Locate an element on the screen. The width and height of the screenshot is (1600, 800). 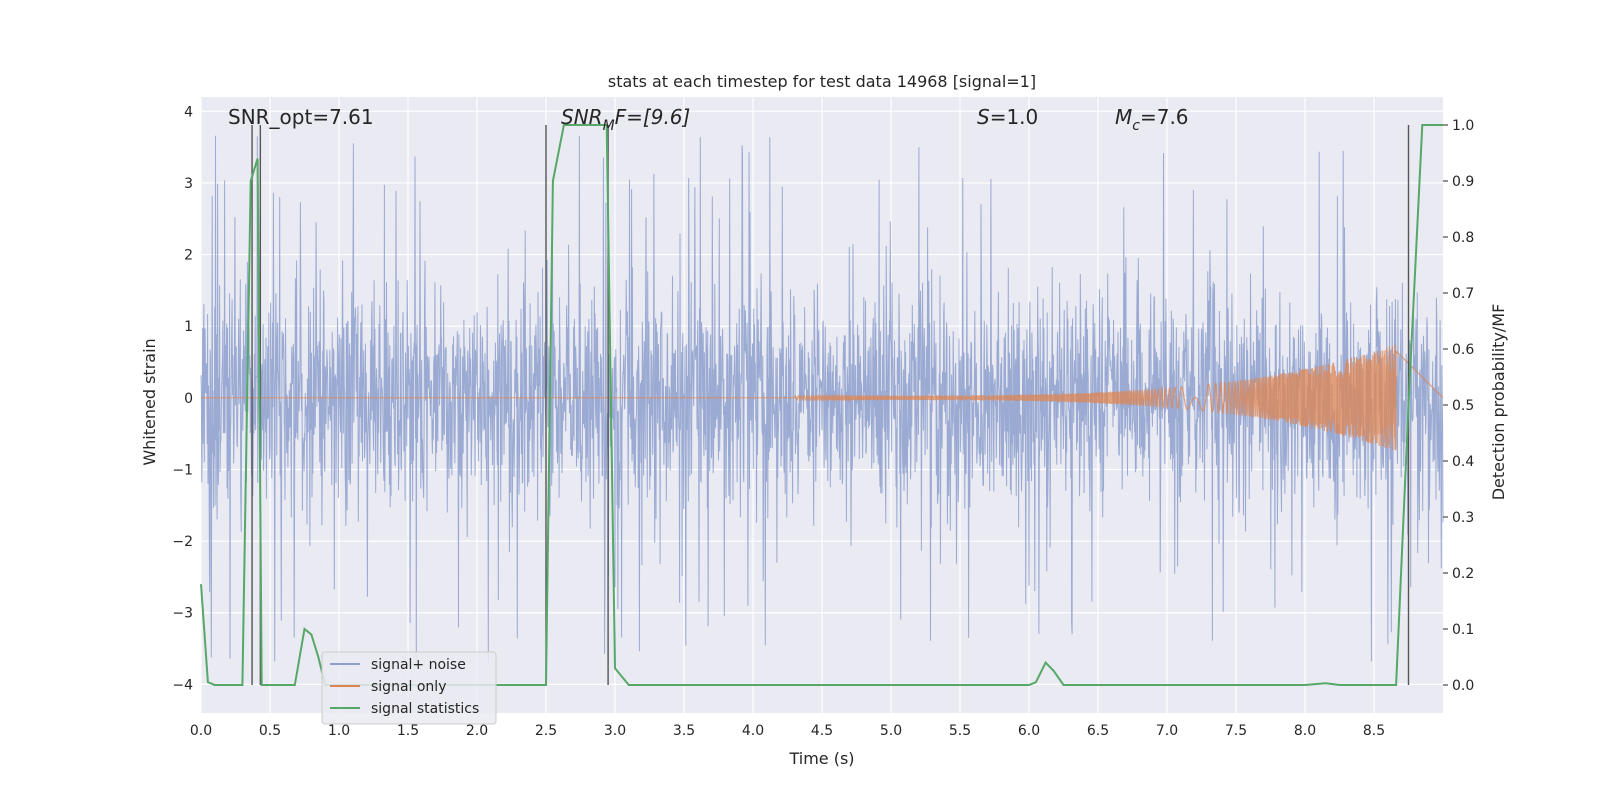
x-tick-label: 2.0 is located at coordinates (477, 731).